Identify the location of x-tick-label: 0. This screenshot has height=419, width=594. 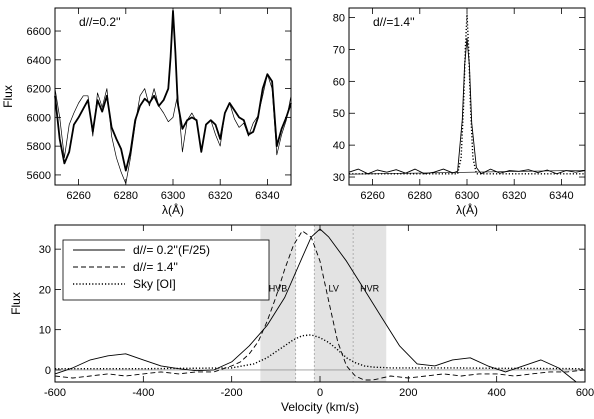
(320, 393).